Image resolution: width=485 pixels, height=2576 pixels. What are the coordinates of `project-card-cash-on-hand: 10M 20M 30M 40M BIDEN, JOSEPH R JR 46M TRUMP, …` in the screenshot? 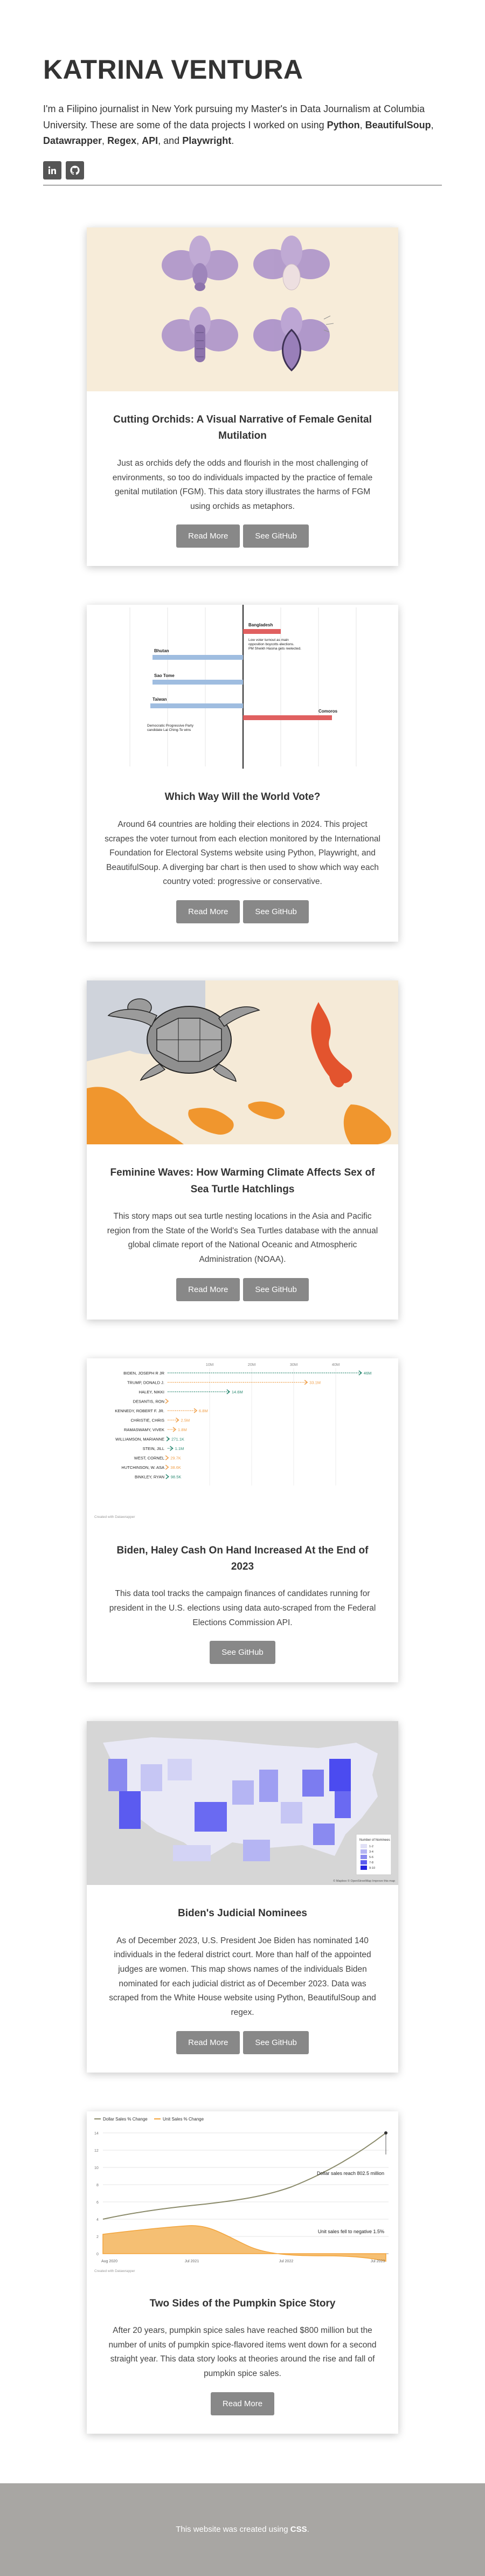 It's located at (242, 1520).